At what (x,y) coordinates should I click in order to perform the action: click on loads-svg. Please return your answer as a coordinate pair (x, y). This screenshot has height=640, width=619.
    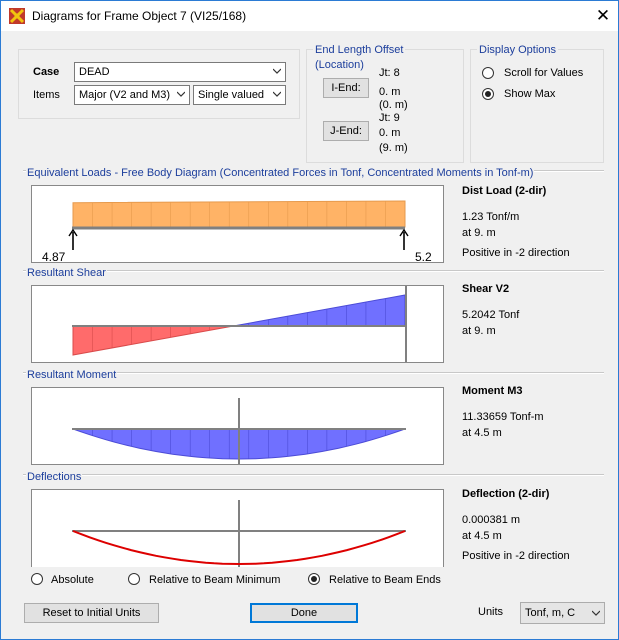
    Looking at the image, I should click on (238, 225).